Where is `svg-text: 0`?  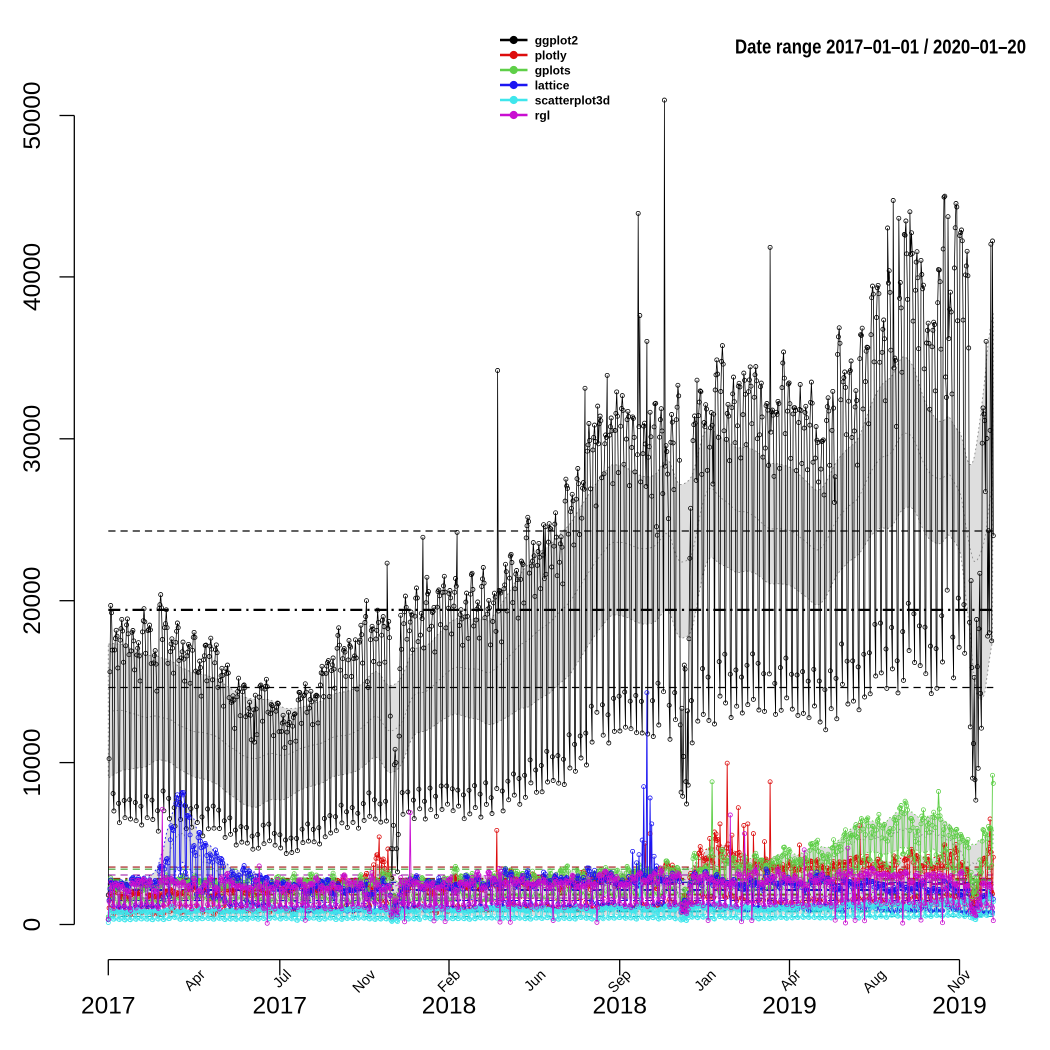 svg-text: 0 is located at coordinates (32, 925).